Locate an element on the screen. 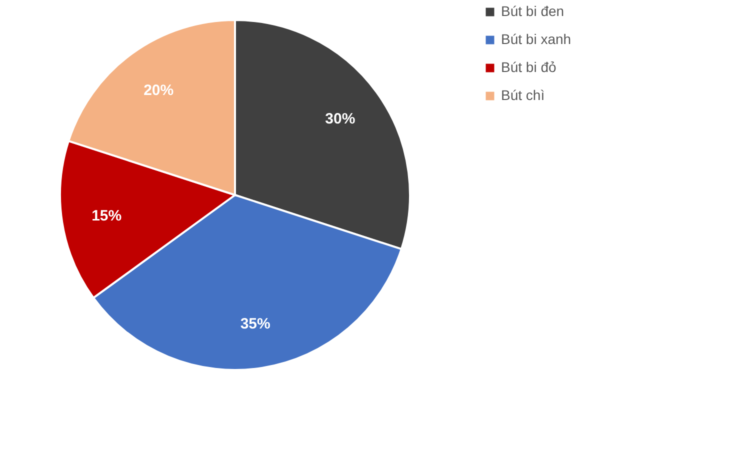 This screenshot has height=450, width=750. data-label: 30% is located at coordinates (340, 119).